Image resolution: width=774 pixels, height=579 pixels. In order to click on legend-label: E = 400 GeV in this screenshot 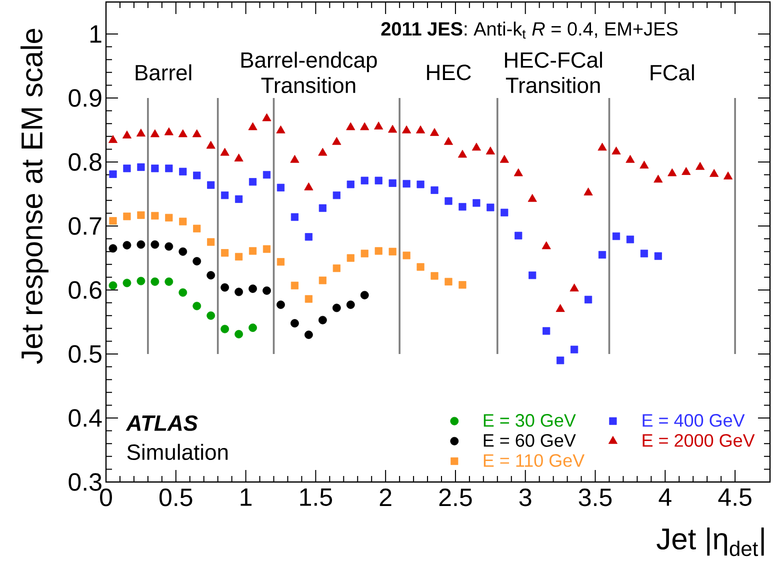, I will do `click(693, 420)`.